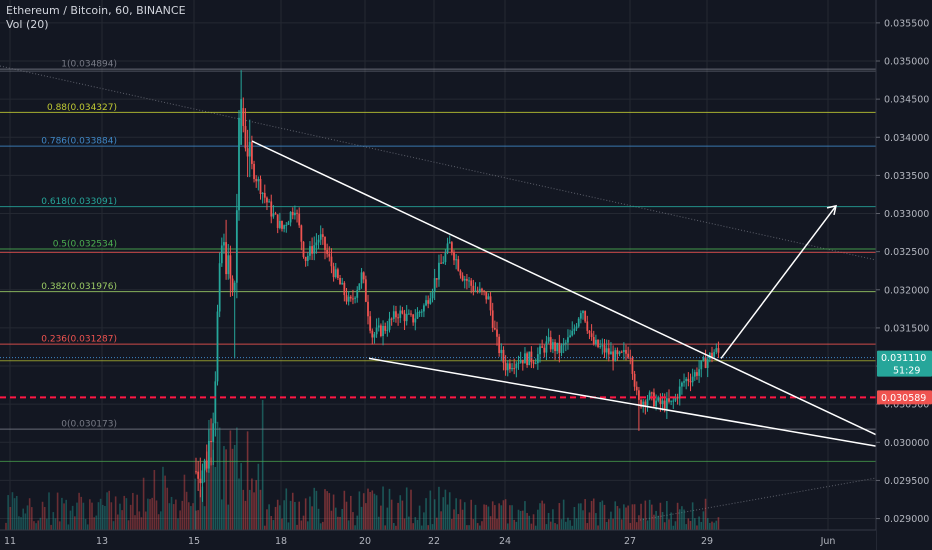  Describe the element at coordinates (828, 541) in the screenshot. I see `time-axis-label: Jun` at that location.